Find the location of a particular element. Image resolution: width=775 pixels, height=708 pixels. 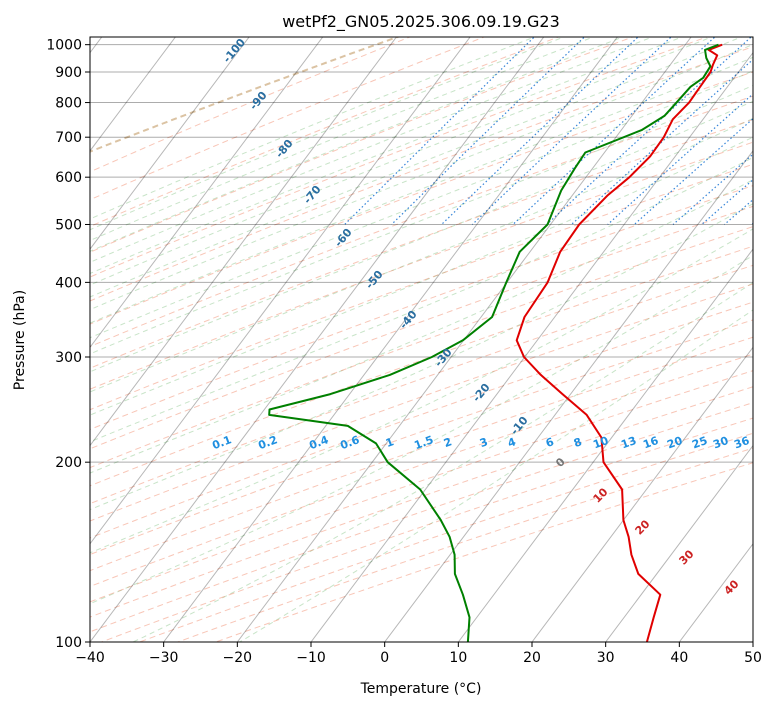

mixing-ratio-label: 4 is located at coordinates (512, 442).